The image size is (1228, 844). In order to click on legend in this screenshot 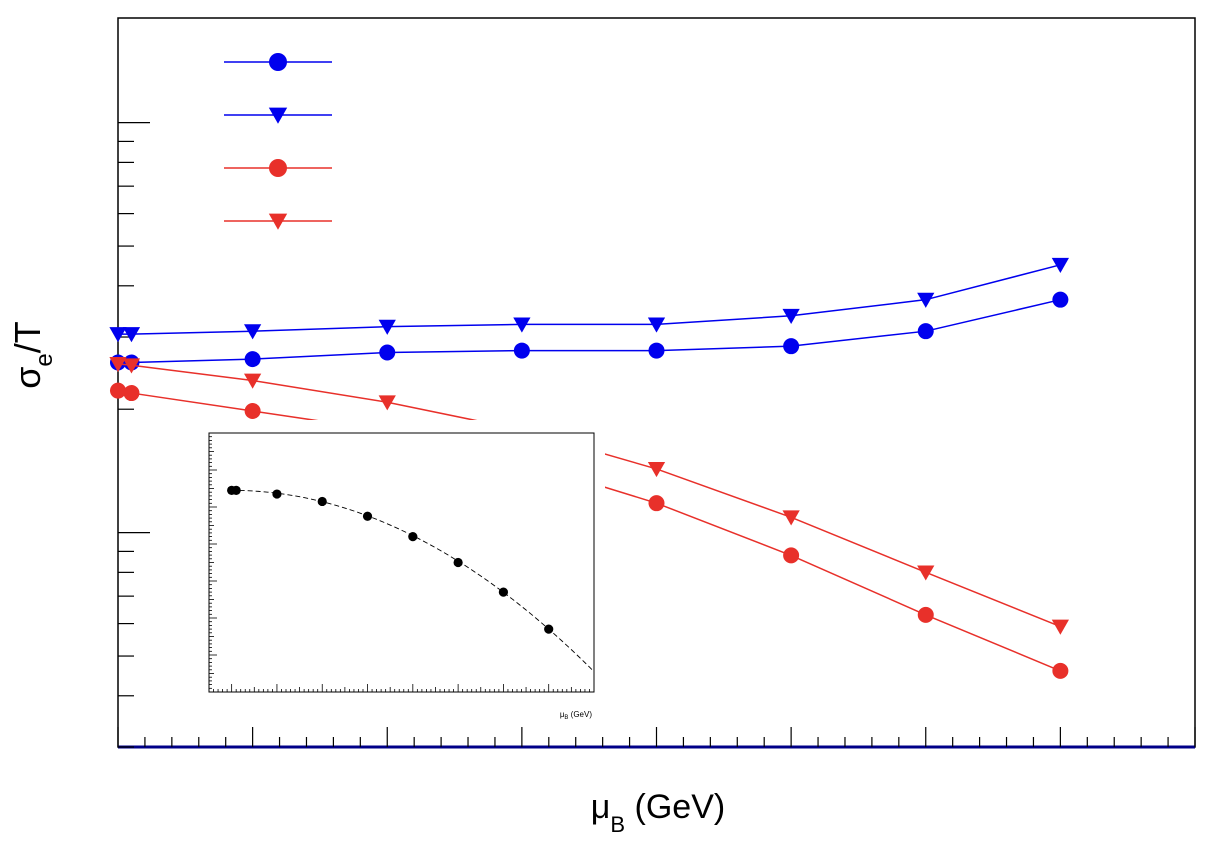, I will do `click(278, 141)`.